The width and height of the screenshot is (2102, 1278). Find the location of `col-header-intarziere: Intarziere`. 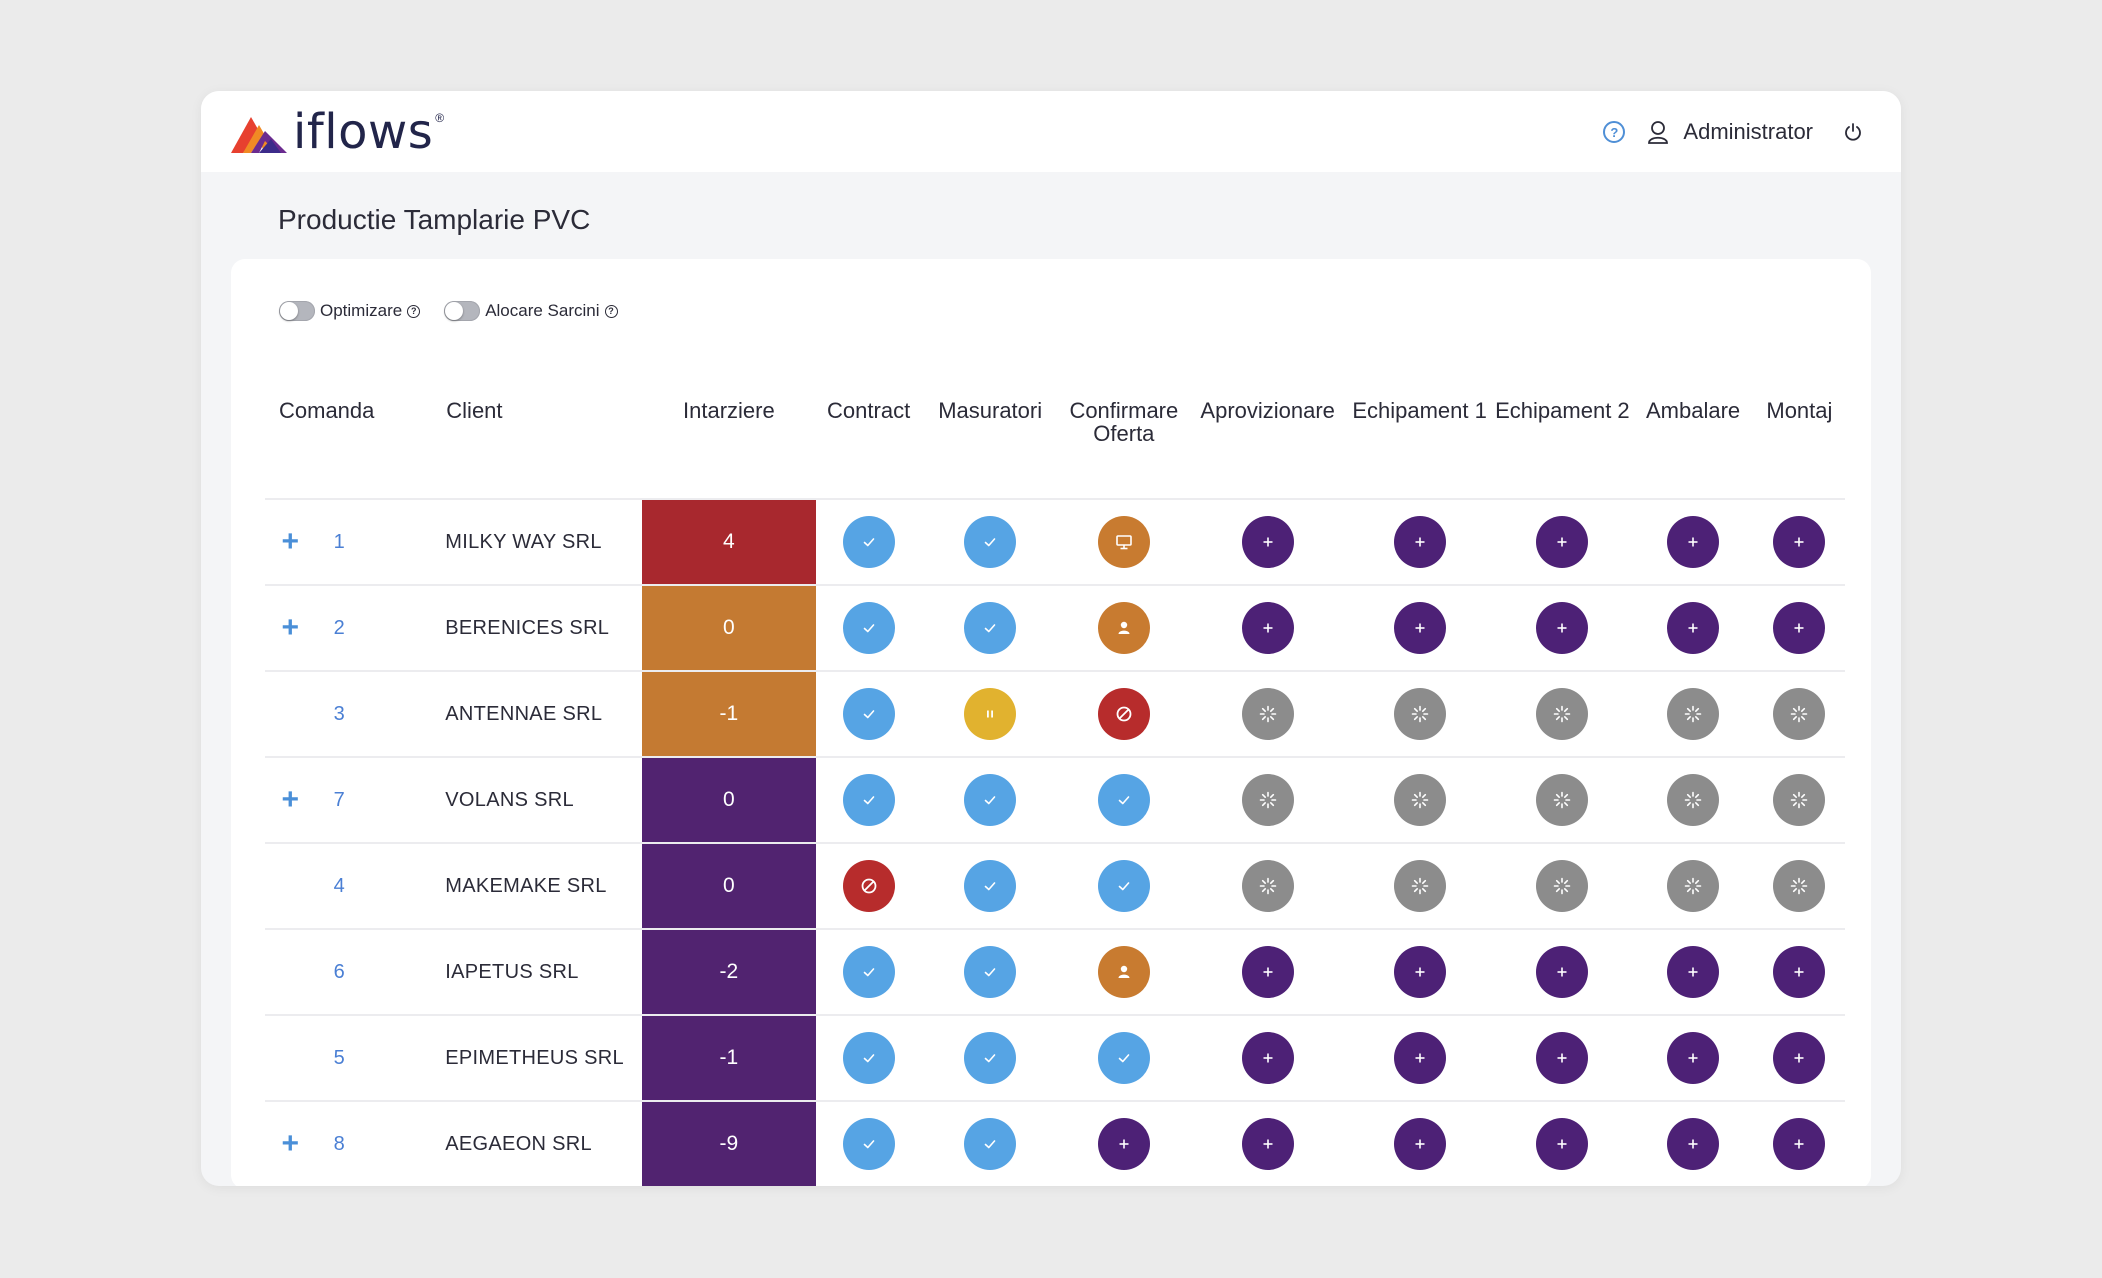

col-header-intarziere: Intarziere is located at coordinates (729, 410).